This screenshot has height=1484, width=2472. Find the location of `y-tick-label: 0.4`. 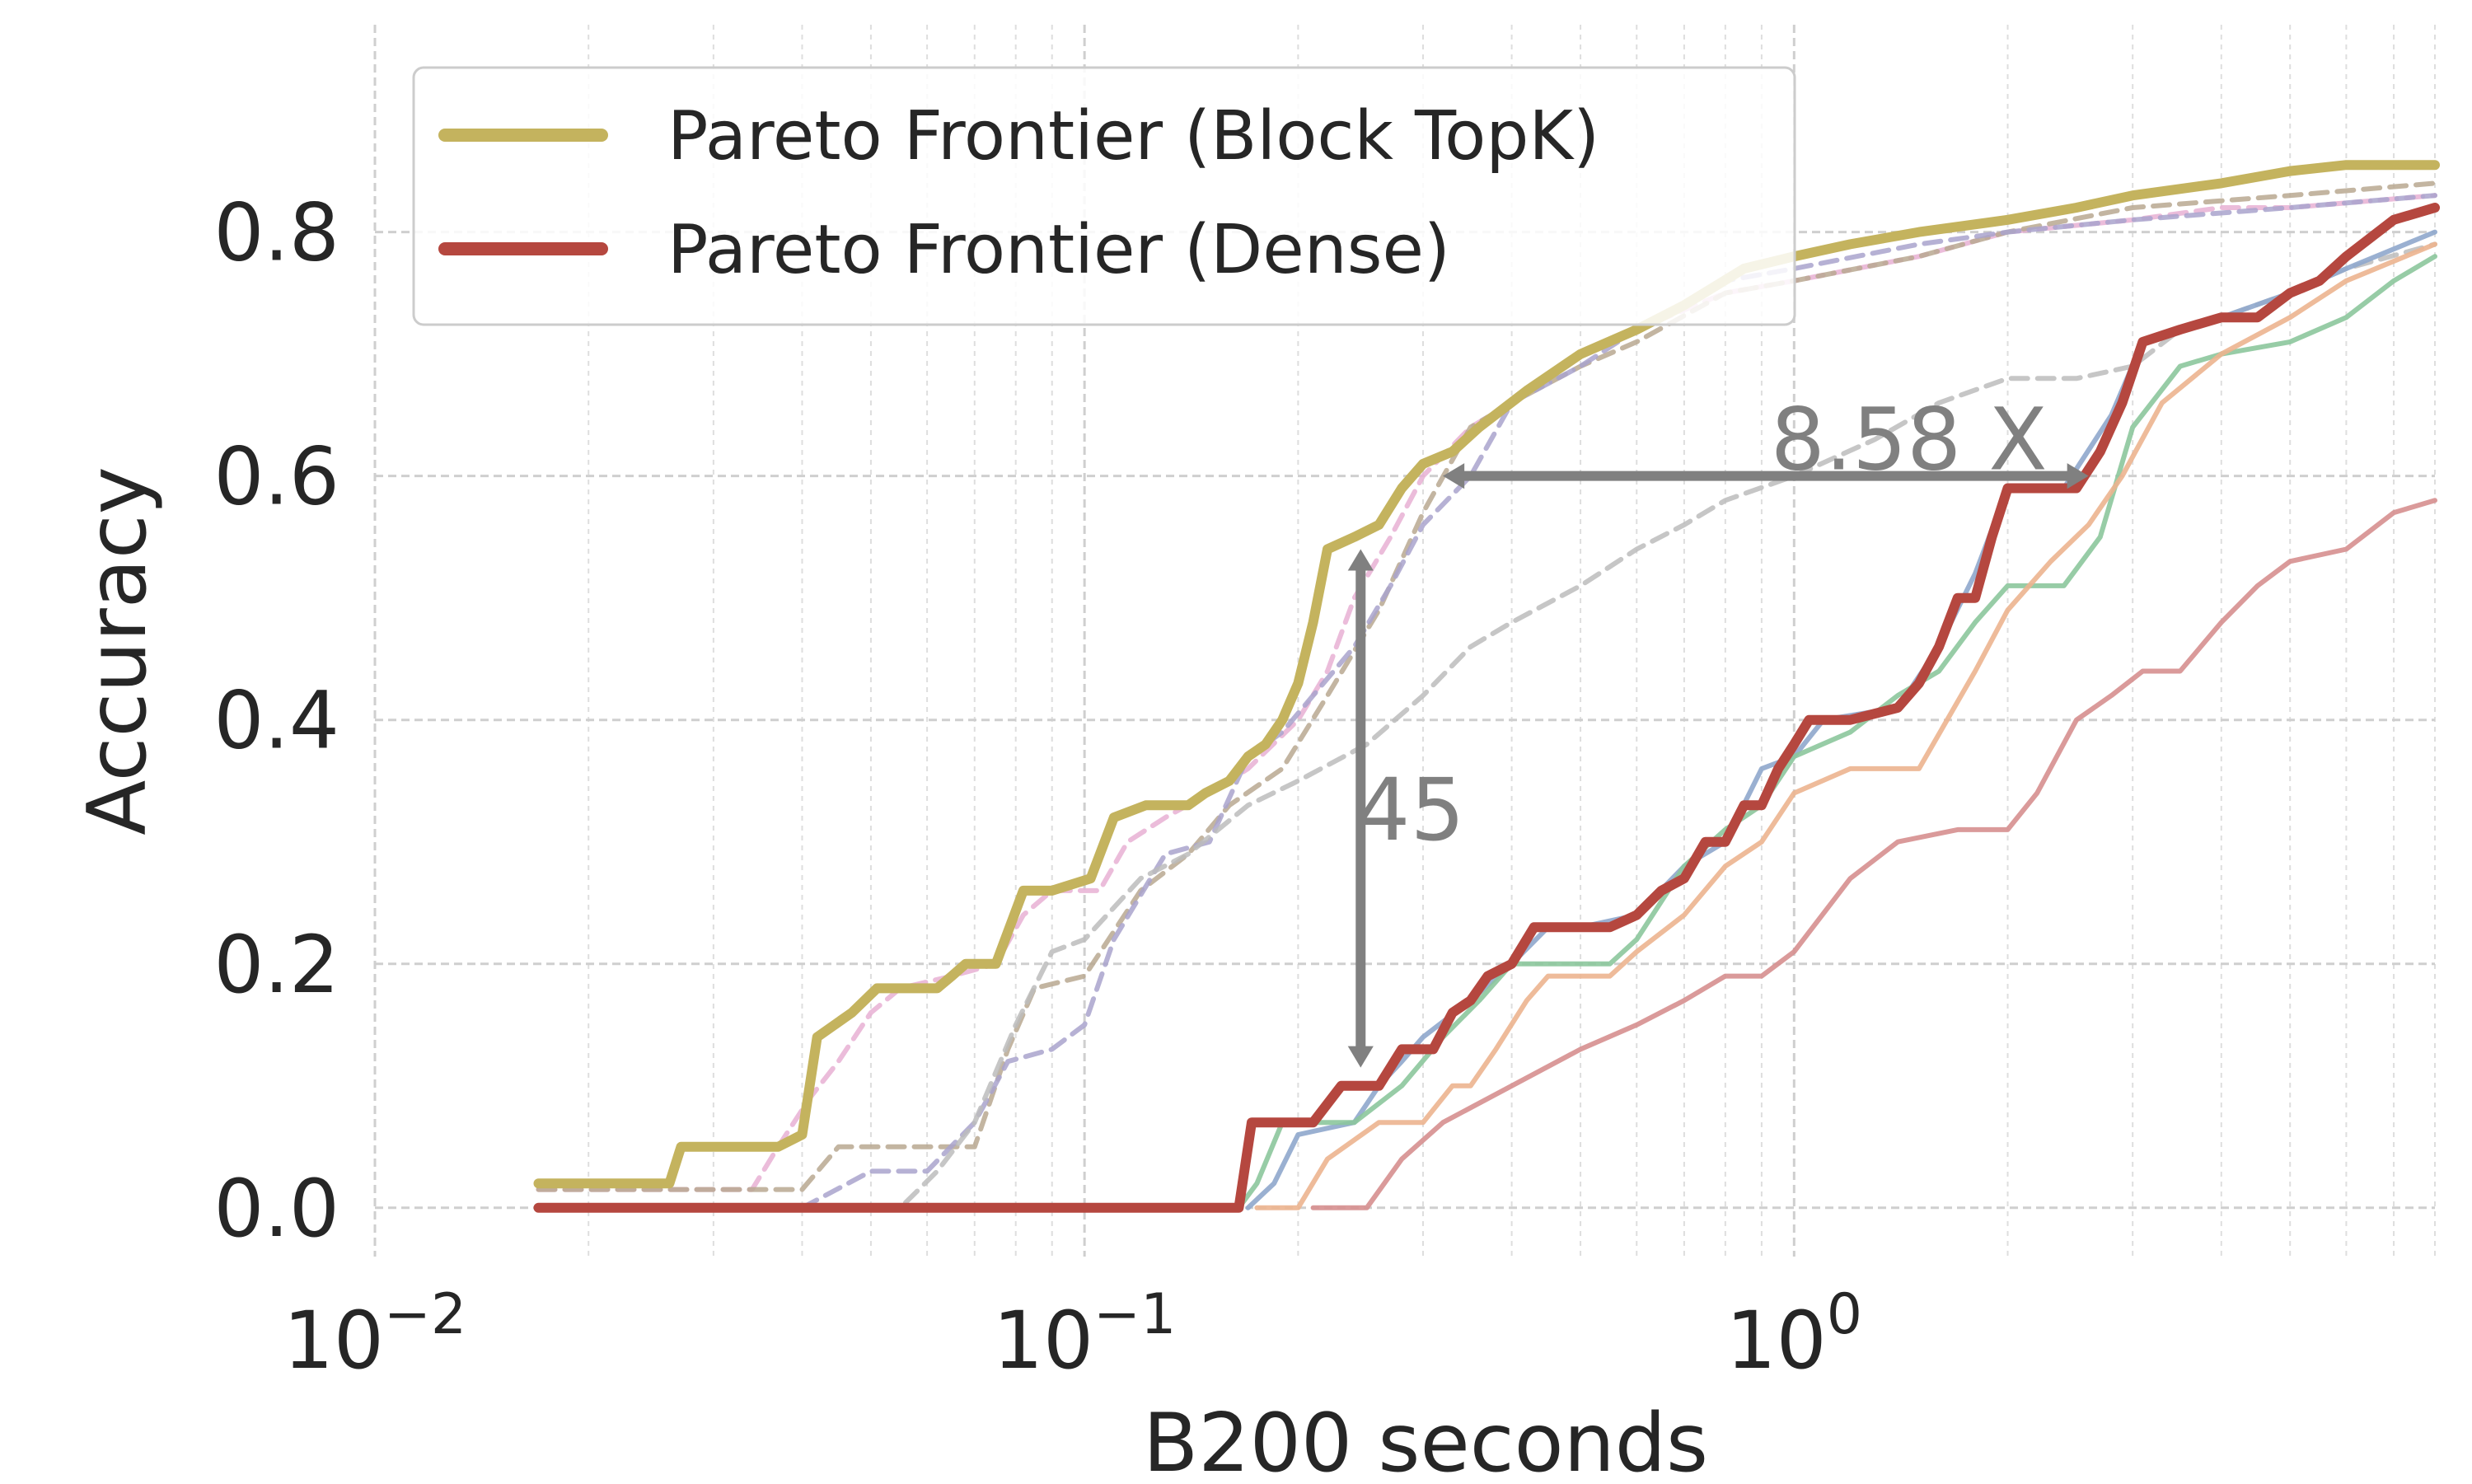

y-tick-label: 0.4 is located at coordinates (276, 721).